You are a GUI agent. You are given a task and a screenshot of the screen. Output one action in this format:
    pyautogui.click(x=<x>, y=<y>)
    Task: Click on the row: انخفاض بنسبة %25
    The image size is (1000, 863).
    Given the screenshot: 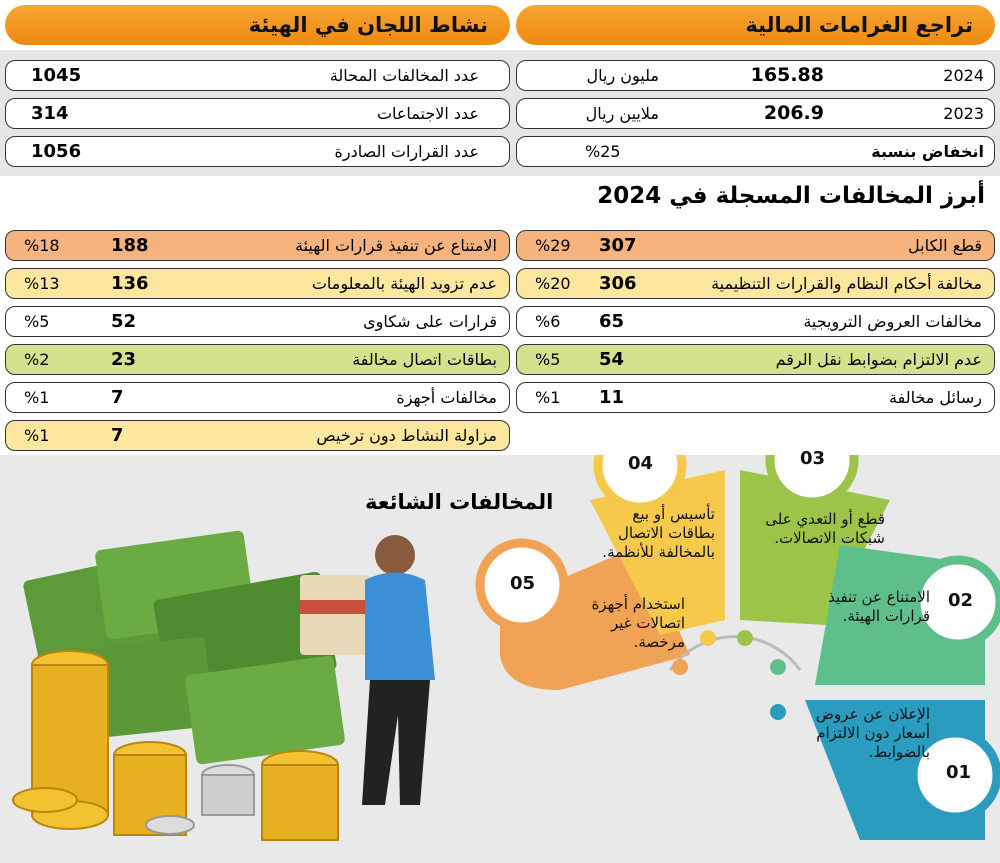 What is the action you would take?
    pyautogui.click(x=755, y=151)
    